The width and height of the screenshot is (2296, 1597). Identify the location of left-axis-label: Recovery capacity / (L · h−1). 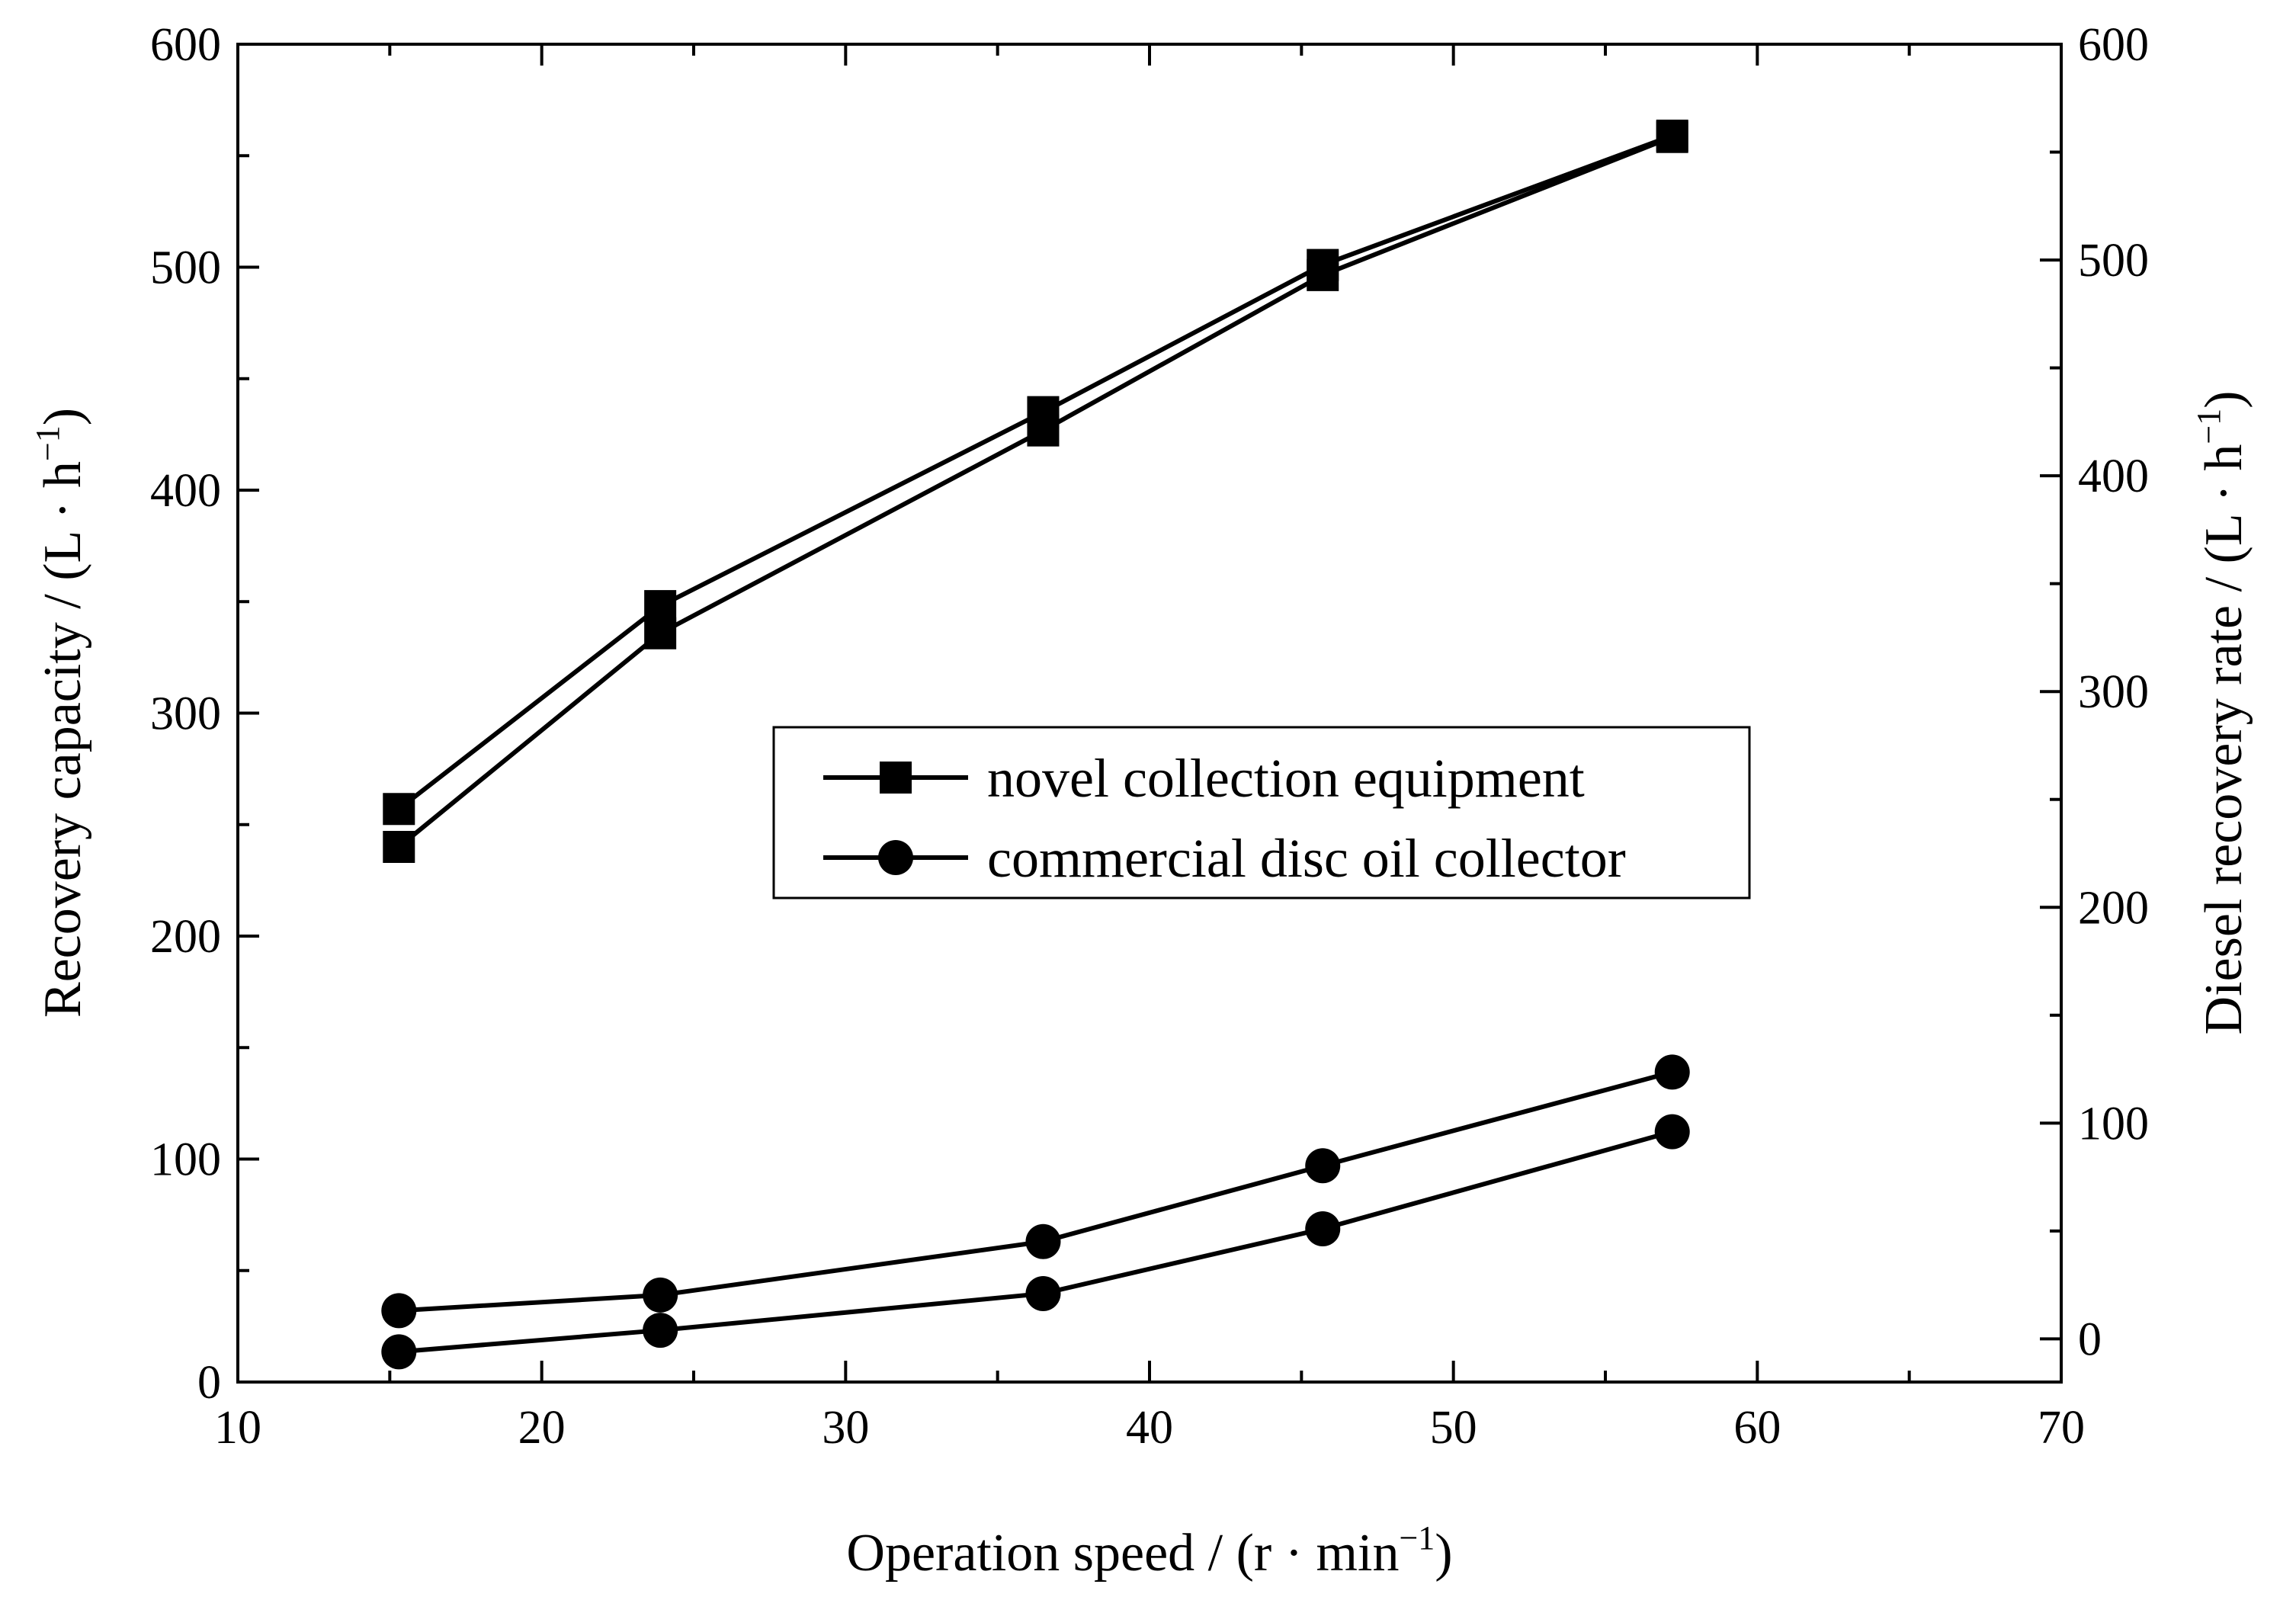
(60, 713).